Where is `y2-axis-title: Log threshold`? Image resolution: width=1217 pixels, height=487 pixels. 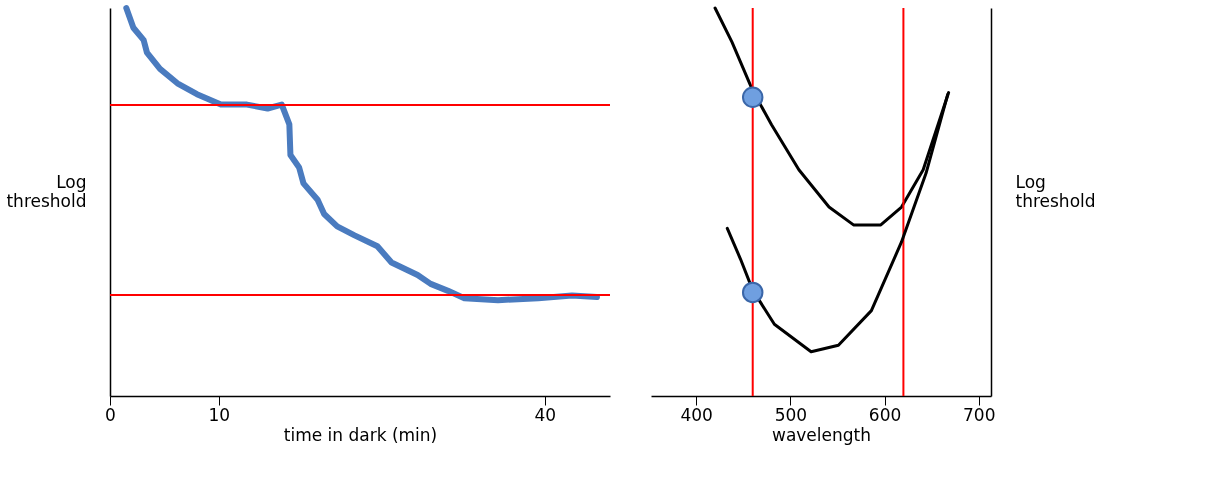 y2-axis-title: Log threshold is located at coordinates (1055, 192).